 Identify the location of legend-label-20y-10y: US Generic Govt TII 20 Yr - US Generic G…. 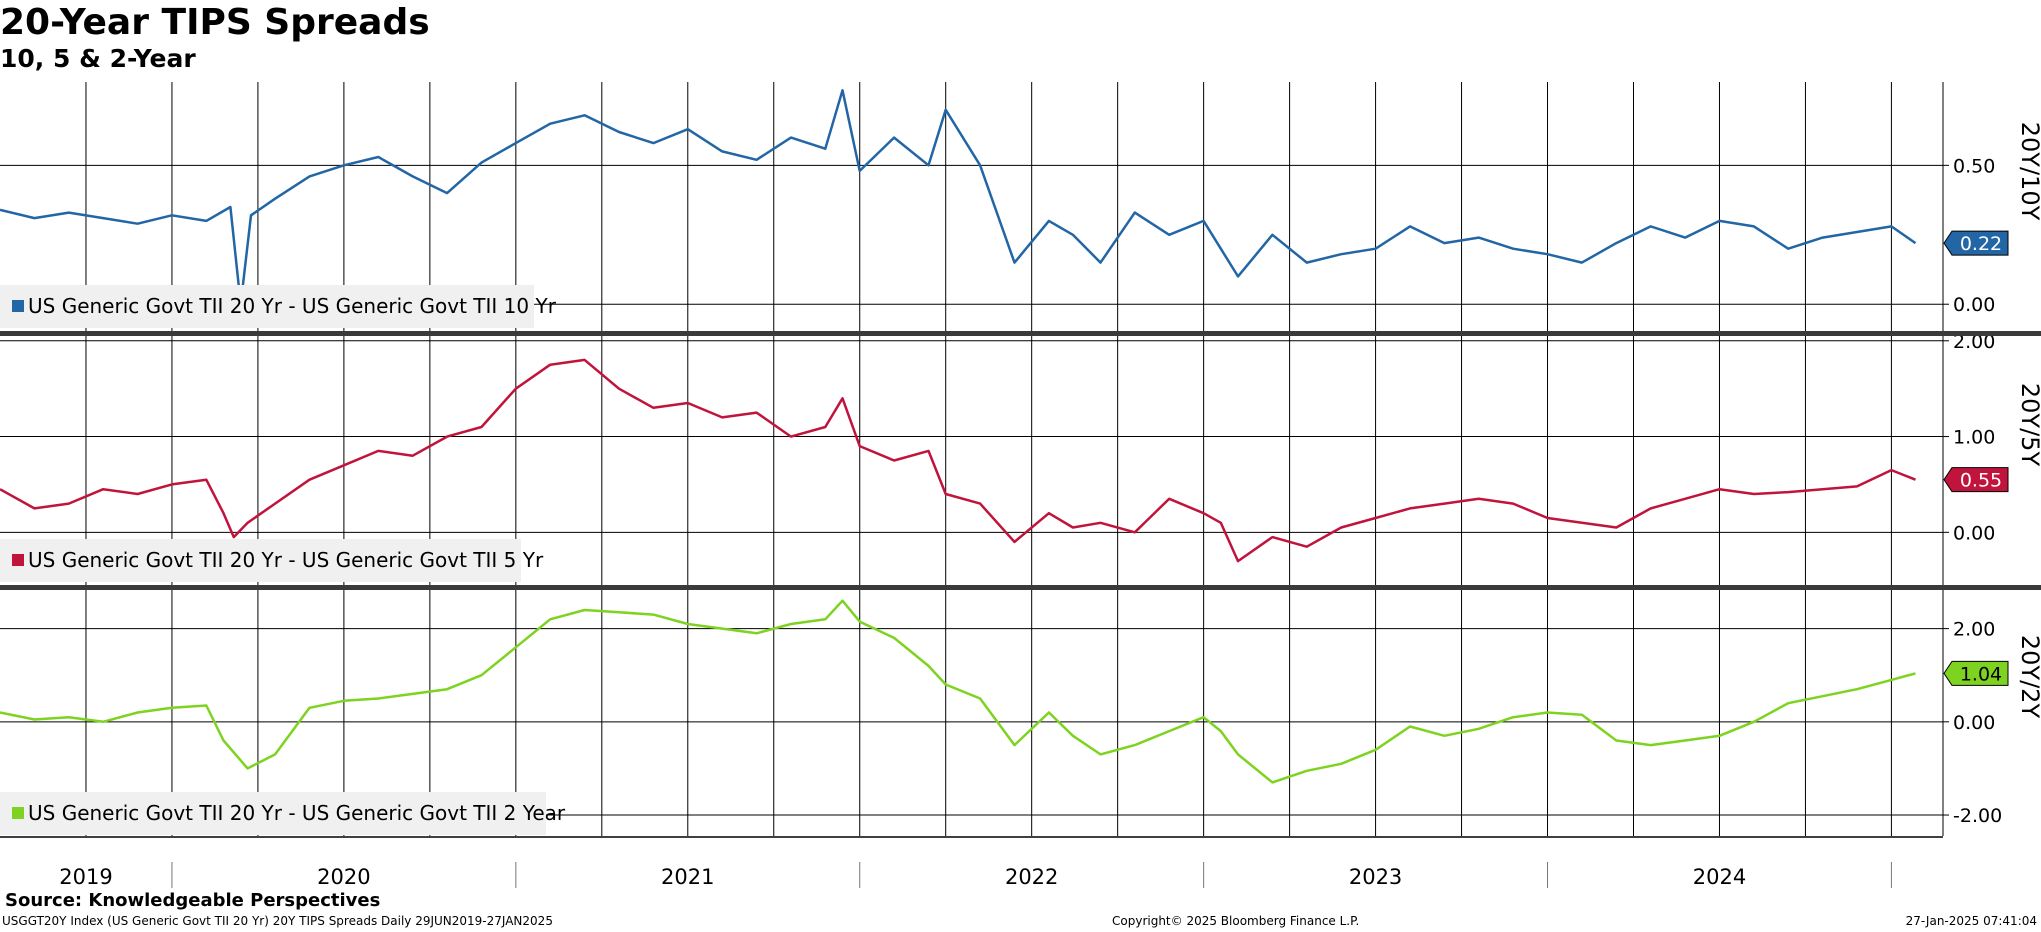
(292, 306).